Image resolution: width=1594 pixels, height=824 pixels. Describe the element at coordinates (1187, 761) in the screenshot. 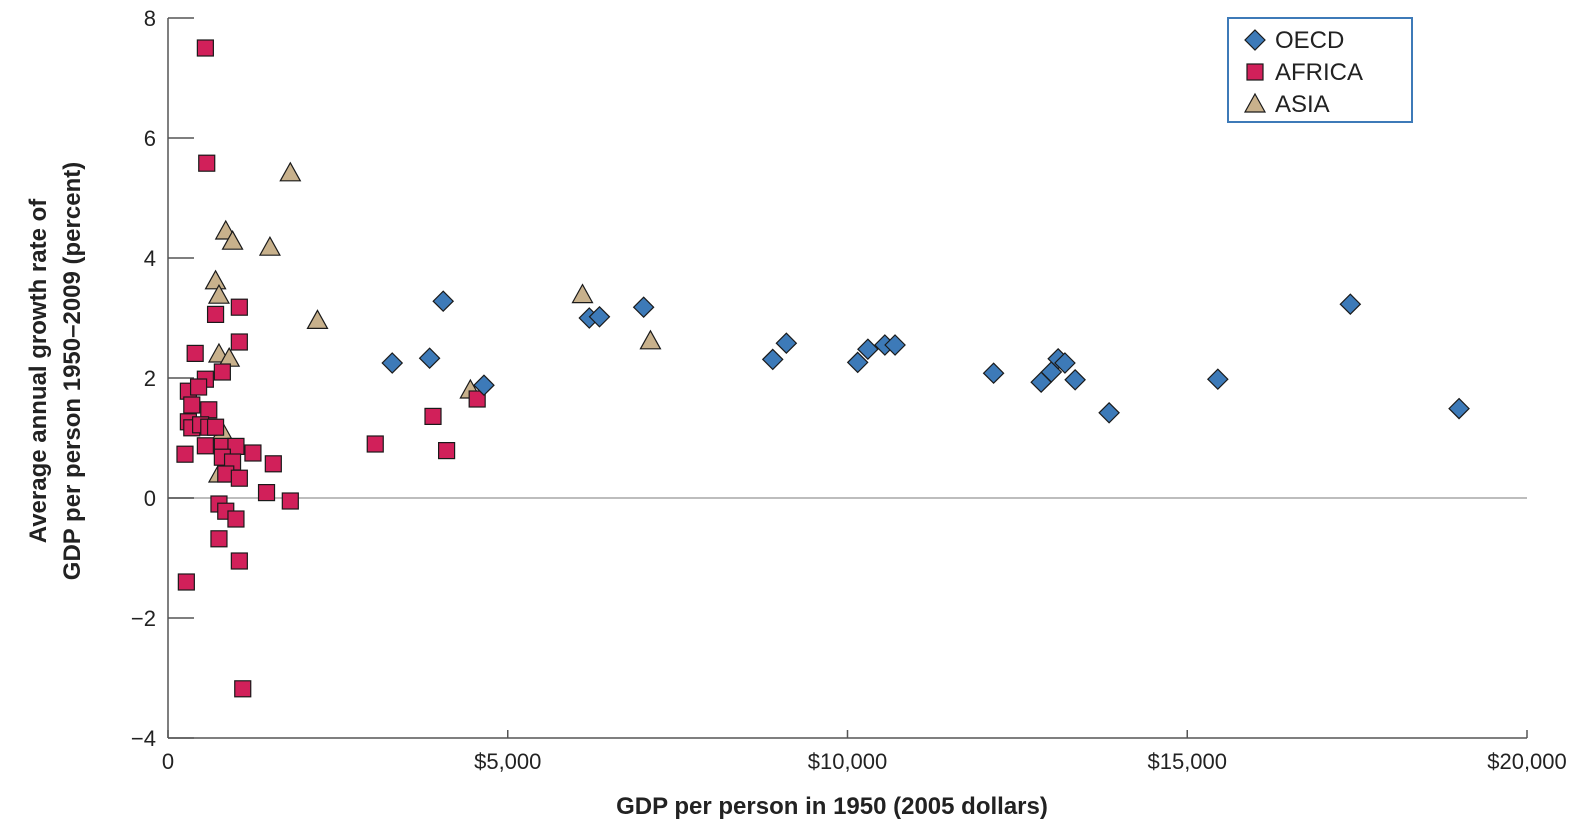

I see `x-tick-label: $15,000` at that location.